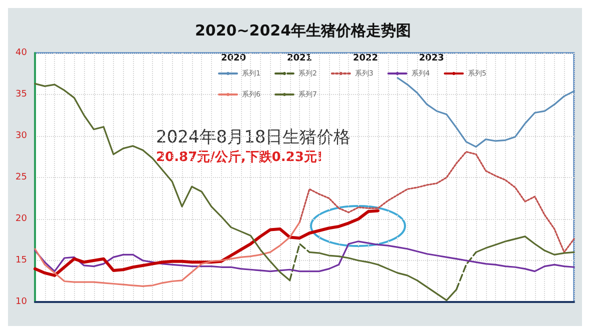 The height and width of the screenshot is (334, 590). Describe the element at coordinates (22, 53) in the screenshot. I see `y-tick-label: 40` at that location.